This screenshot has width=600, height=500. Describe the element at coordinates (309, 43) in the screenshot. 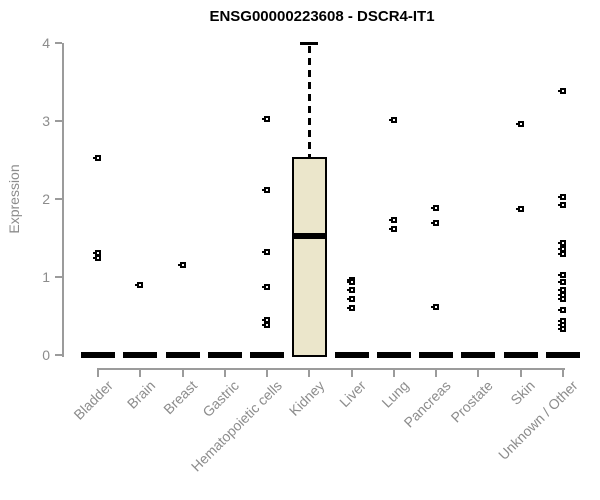

I see `whisker-cap` at that location.